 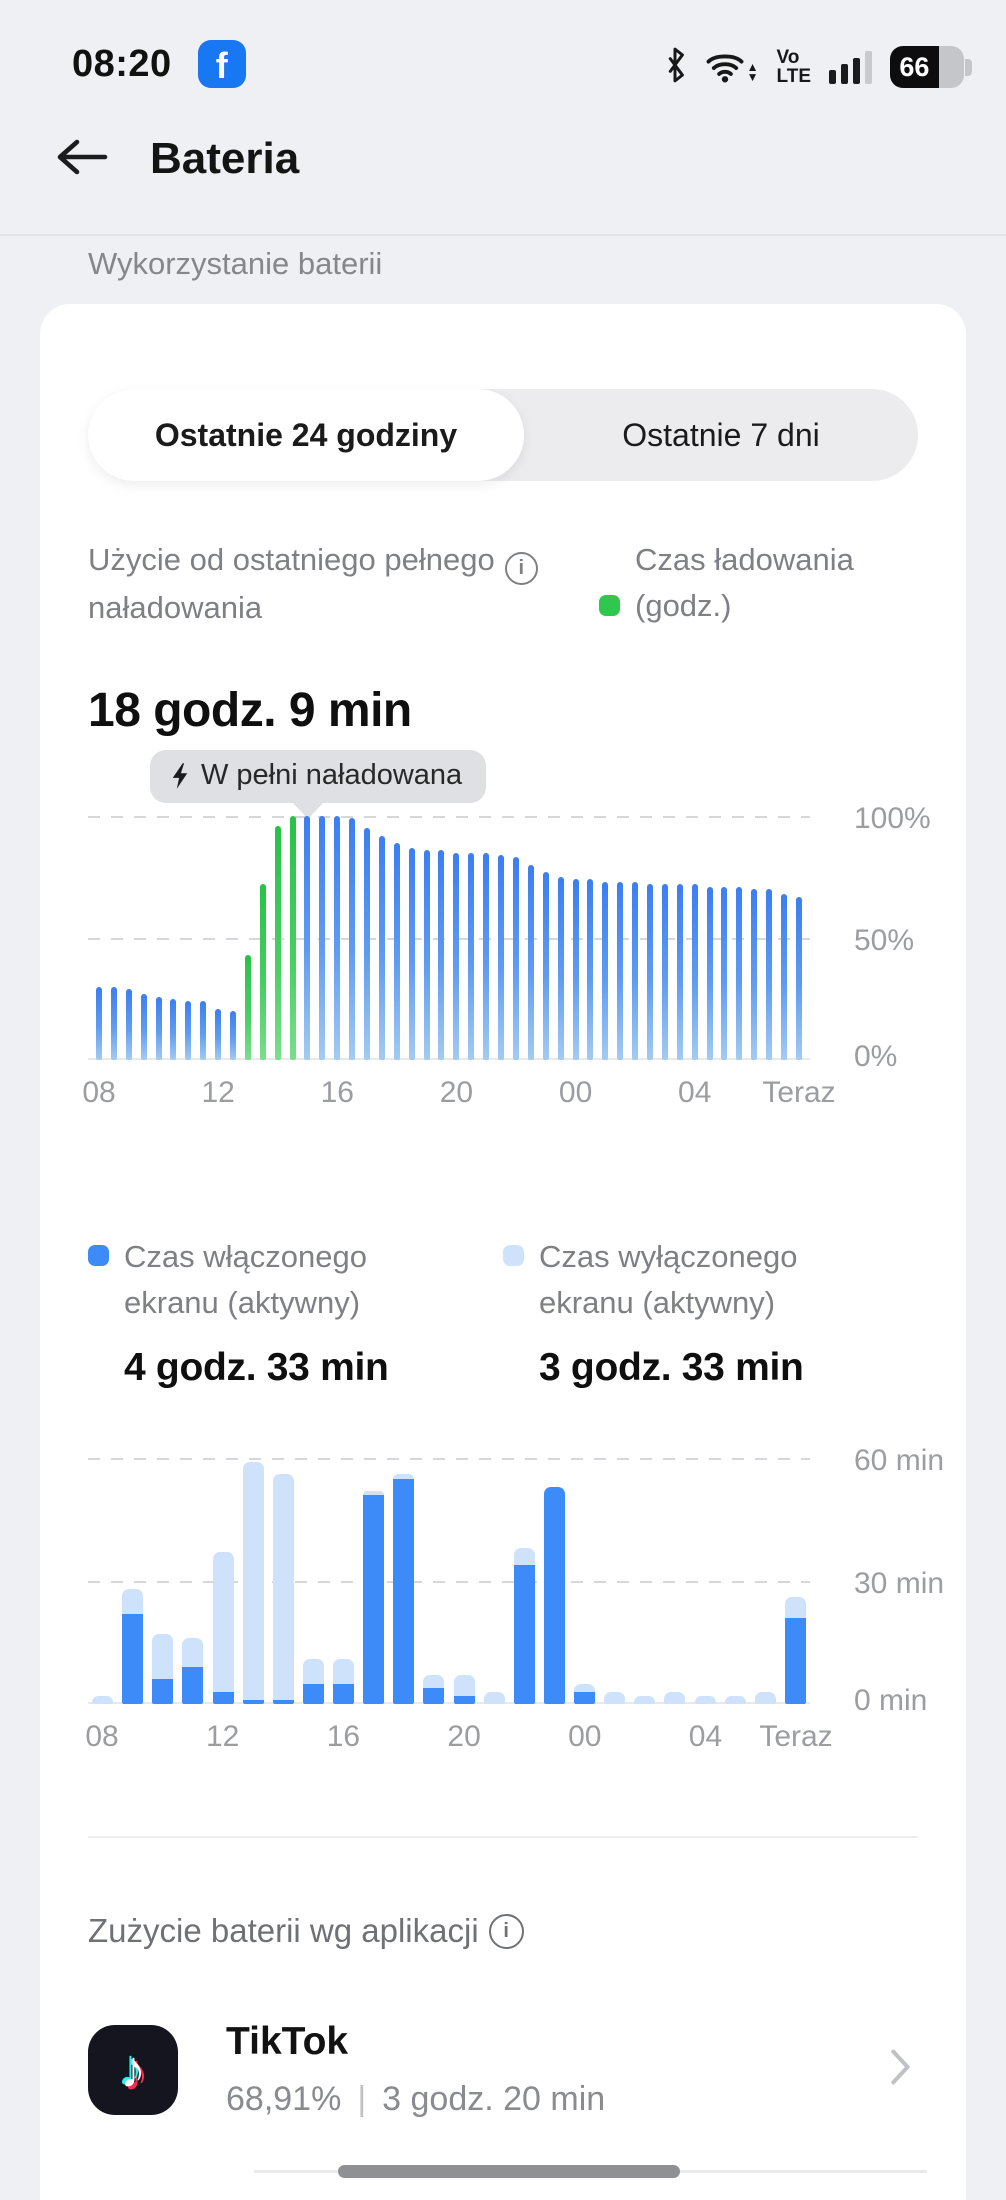 What do you see at coordinates (524, 1634) in the screenshot?
I see `screen-on-segment` at bounding box center [524, 1634].